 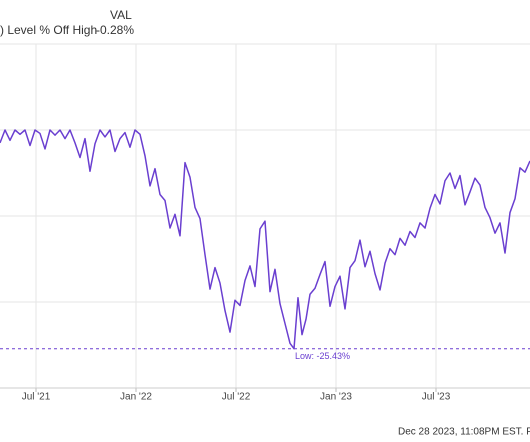 I want to click on x-tick-label: Jul '23, so click(x=436, y=397).